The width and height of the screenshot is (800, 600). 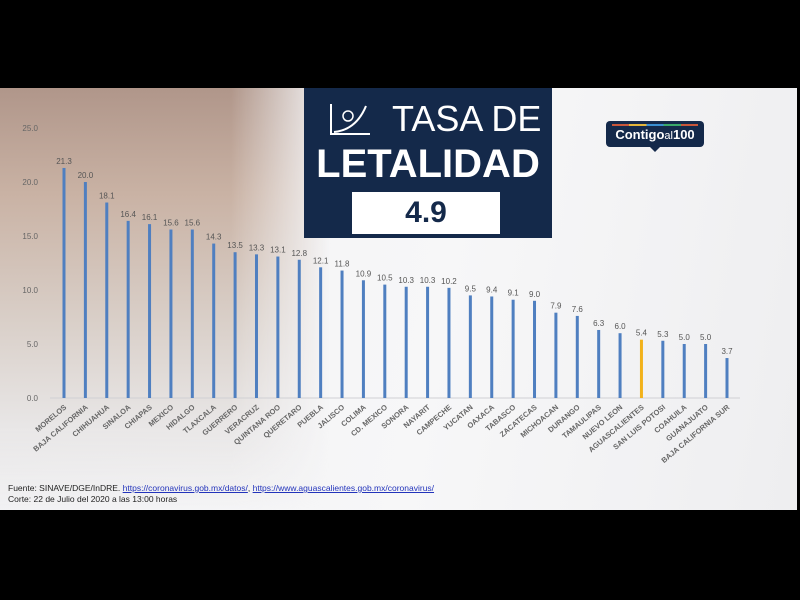 What do you see at coordinates (64, 488) in the screenshot?
I see `source-label: Fuente: SINAVE/DGE/InDRE.` at bounding box center [64, 488].